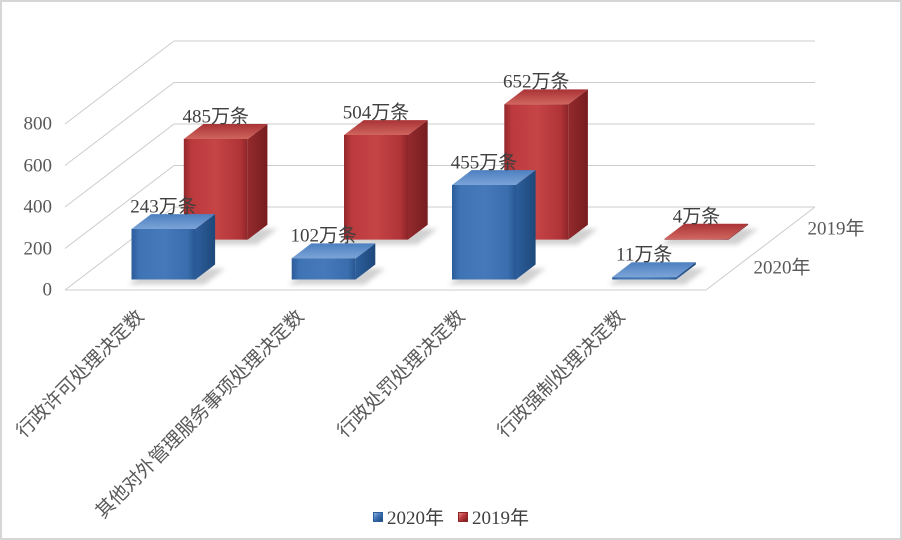 This screenshot has width=902, height=540. What do you see at coordinates (463, 516) in the screenshot?
I see `legend-swatch-2019-icon` at bounding box center [463, 516].